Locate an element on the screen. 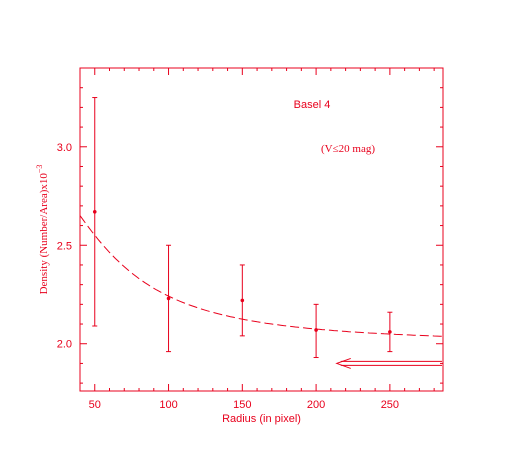  y-axis-label: Density (Number/Area)x10−3 is located at coordinates (42, 230).